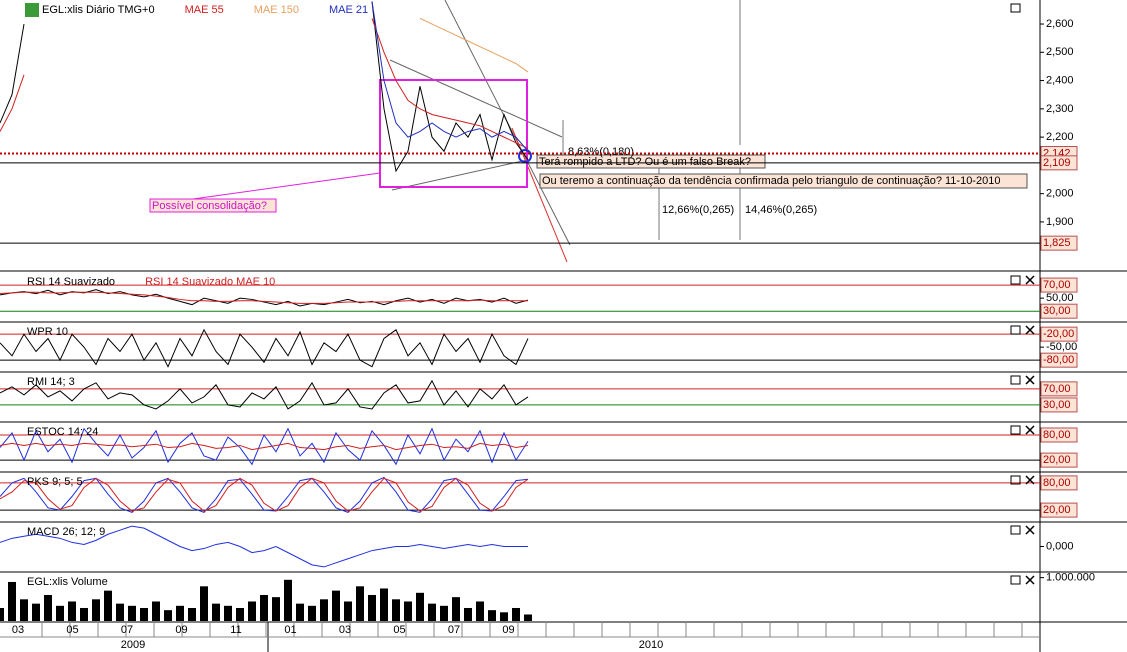  Describe the element at coordinates (98, 10) in the screenshot. I see `legend-entry: EGL:xlis Diário TMG+0` at that location.